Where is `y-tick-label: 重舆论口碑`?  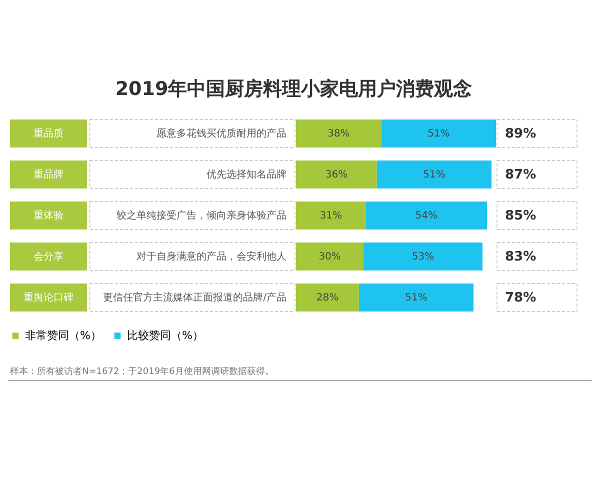 y-tick-label: 重舆论口碑 is located at coordinates (48, 298).